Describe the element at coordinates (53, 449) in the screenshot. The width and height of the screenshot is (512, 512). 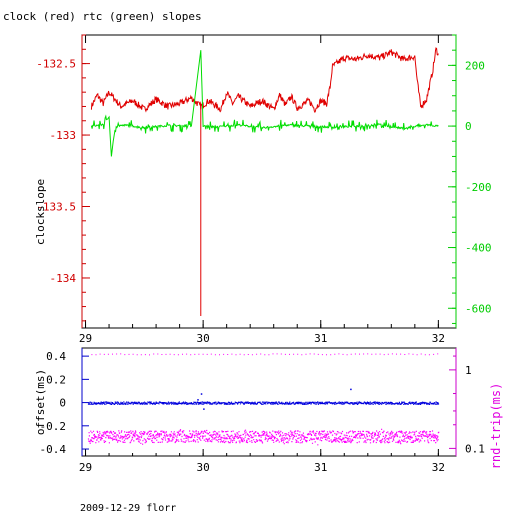
I see `bottom-left-y-tick-label: -0.4` at that location.